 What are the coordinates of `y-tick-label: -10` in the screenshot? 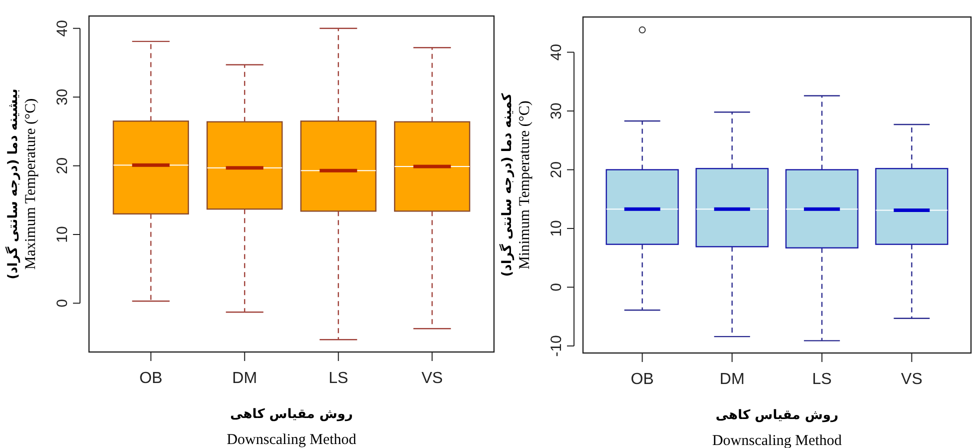 It's located at (556, 346).